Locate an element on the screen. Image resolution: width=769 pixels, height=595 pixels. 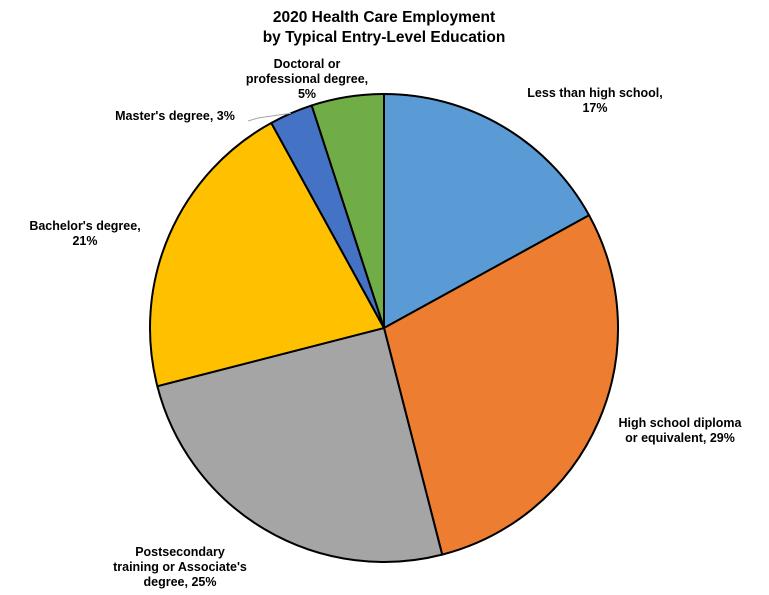
leader-lines is located at coordinates (269, 117).